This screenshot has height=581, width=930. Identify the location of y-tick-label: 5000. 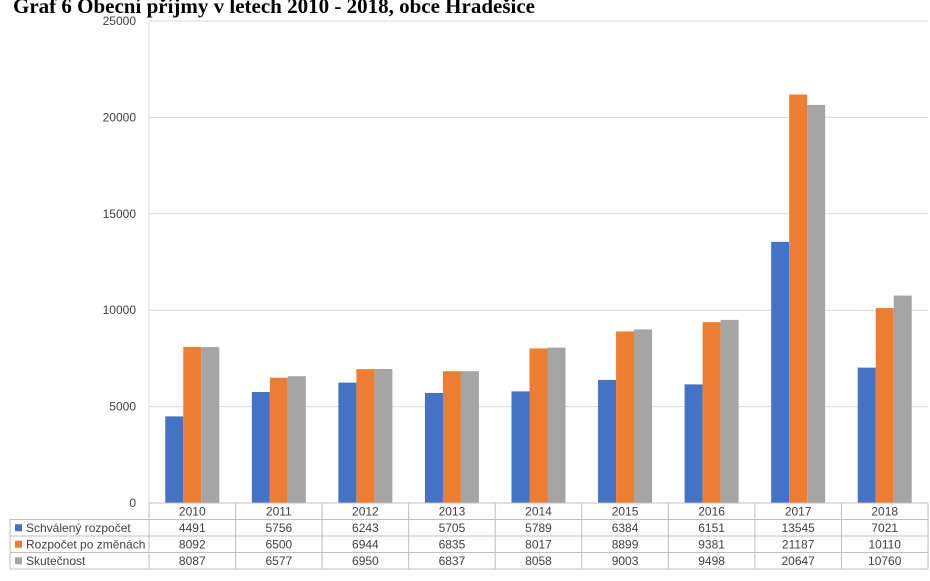
(122, 407).